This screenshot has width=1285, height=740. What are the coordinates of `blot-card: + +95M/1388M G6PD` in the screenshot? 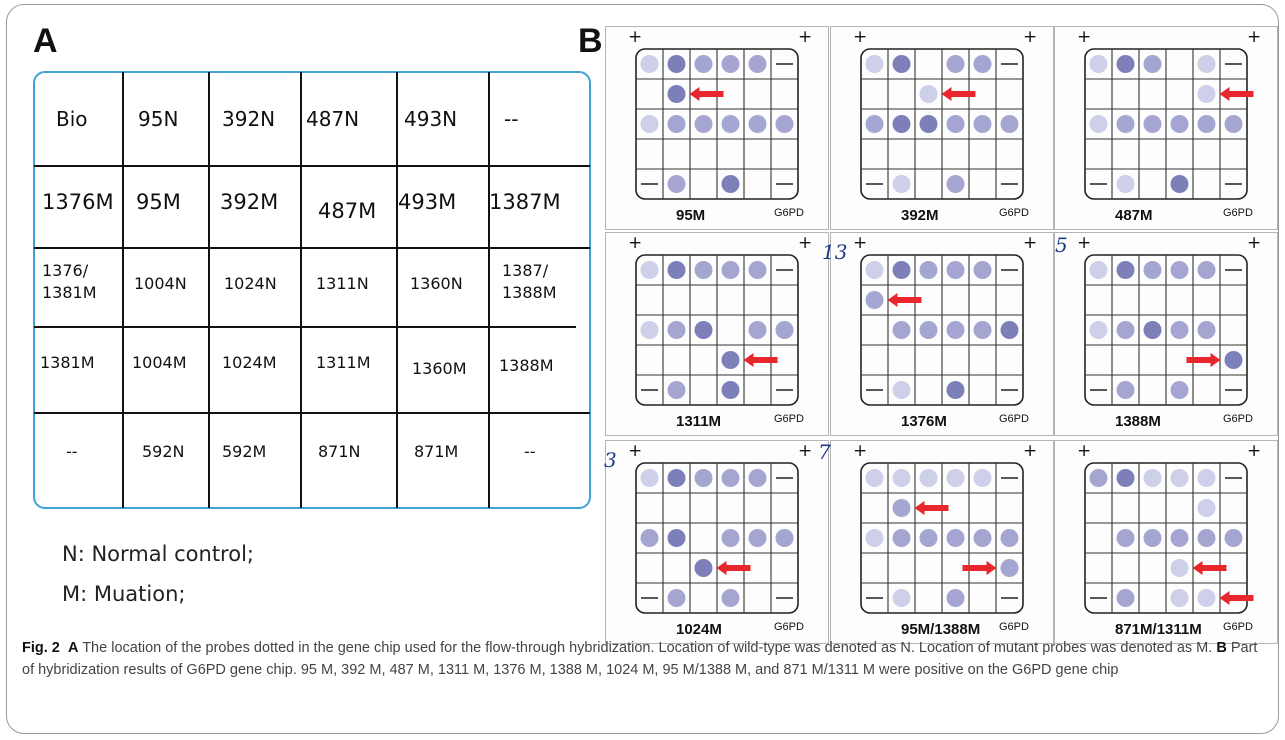 It's located at (942, 542).